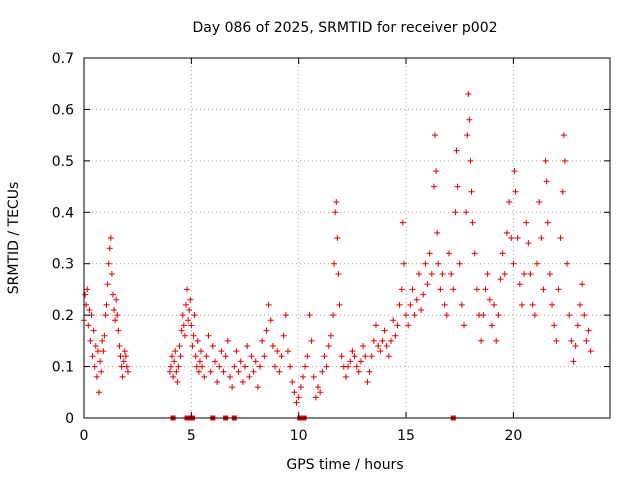  What do you see at coordinates (63, 59) in the screenshot?
I see `y-tick-label: 0.7` at bounding box center [63, 59].